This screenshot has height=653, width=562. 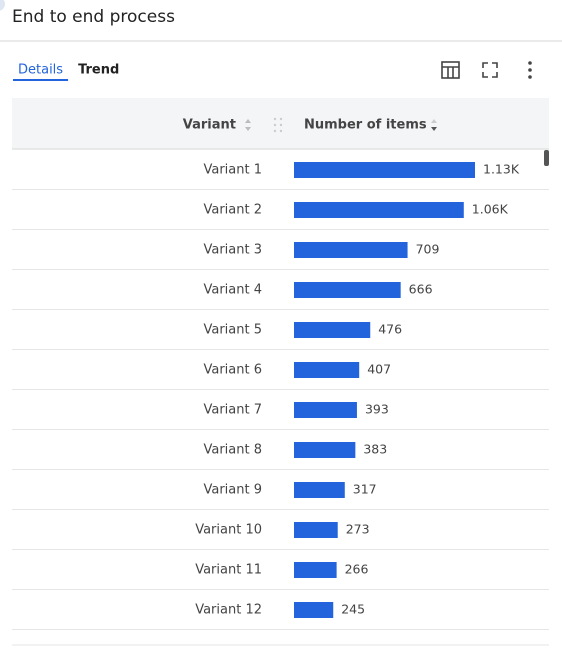 I want to click on table-header, so click(x=280, y=123).